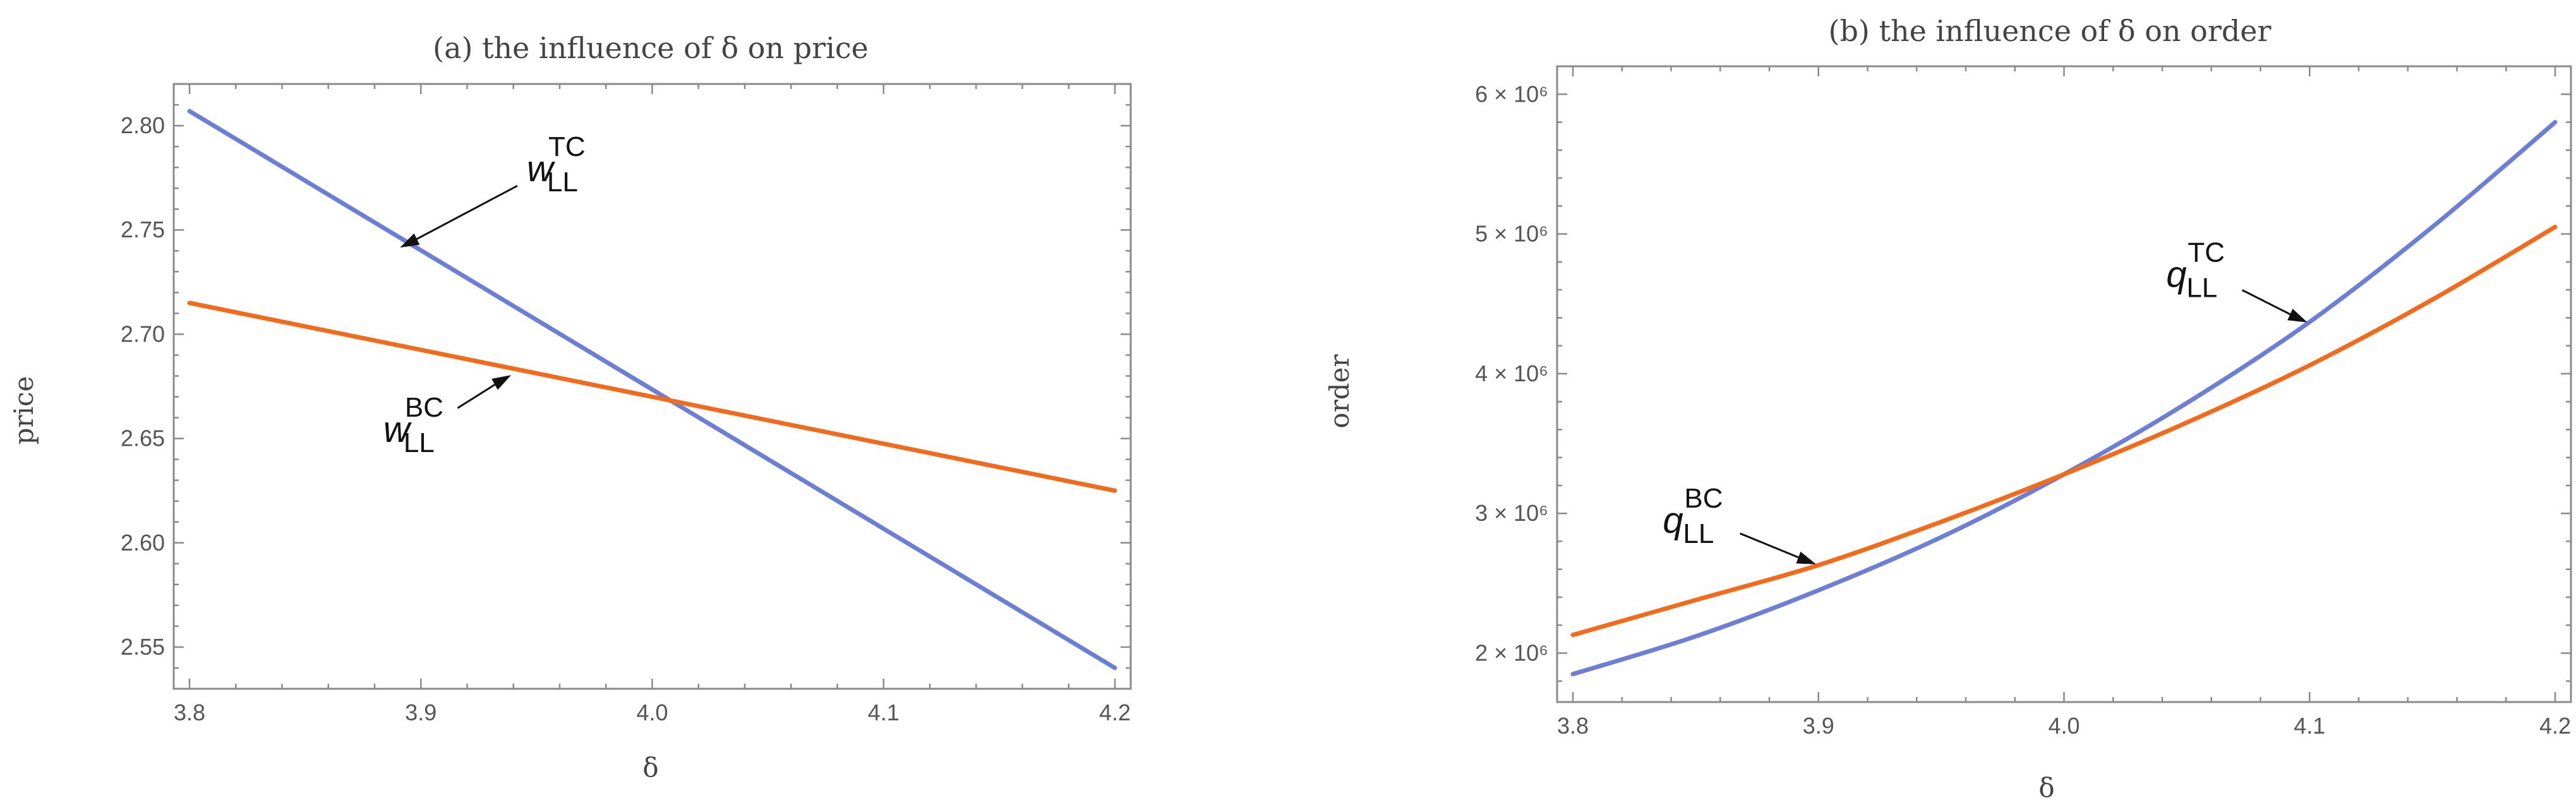  What do you see at coordinates (1772, 546) in the screenshot?
I see `annotation-arrow-q-bc` at bounding box center [1772, 546].